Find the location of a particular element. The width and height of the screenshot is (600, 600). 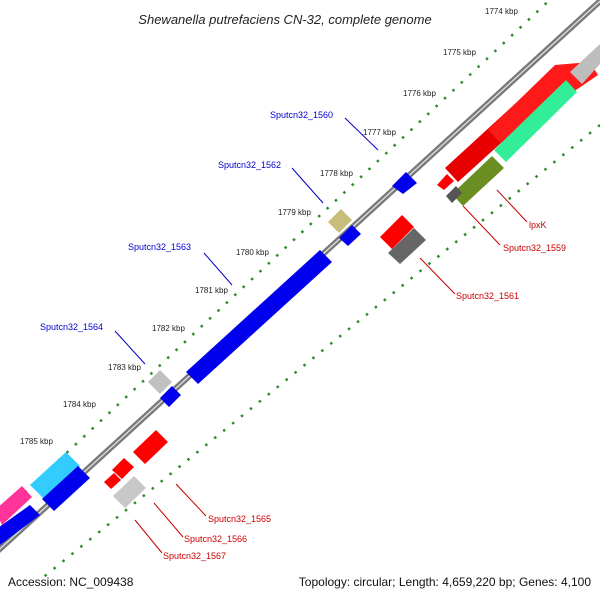

tick-label: 1778 kbp is located at coordinates (336, 173).